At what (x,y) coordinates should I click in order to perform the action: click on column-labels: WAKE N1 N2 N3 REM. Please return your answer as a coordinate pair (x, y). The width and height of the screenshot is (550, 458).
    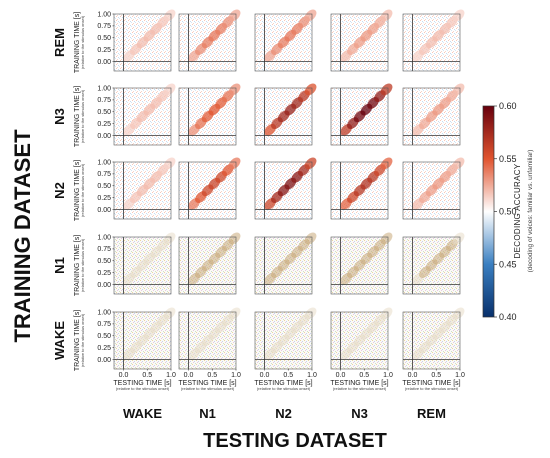
    Looking at the image, I should click on (284, 413).